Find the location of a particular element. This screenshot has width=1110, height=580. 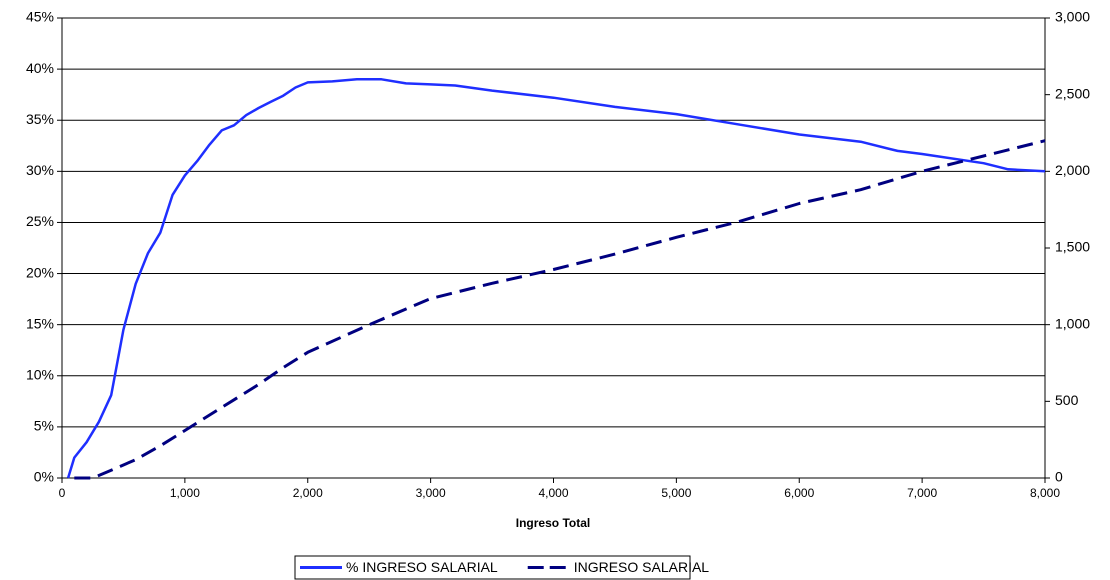

legend-box is located at coordinates (492, 567).